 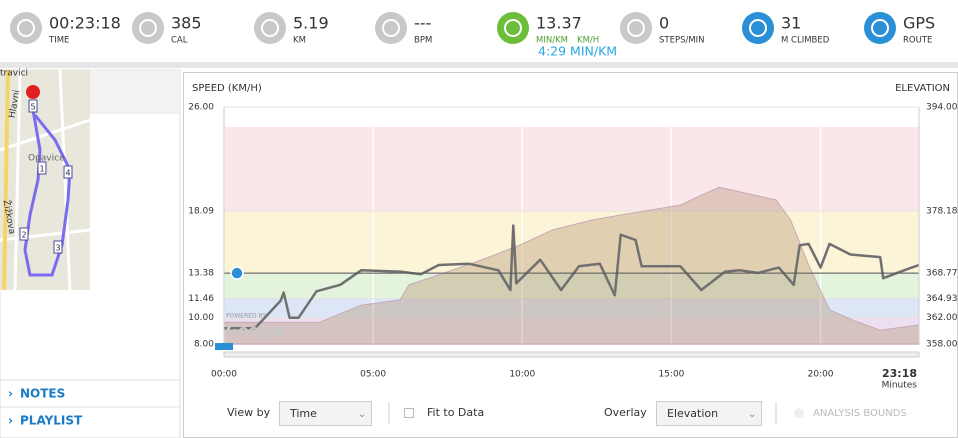 What do you see at coordinates (423, 41) in the screenshot?
I see `stat-label: BPM` at bounding box center [423, 41].